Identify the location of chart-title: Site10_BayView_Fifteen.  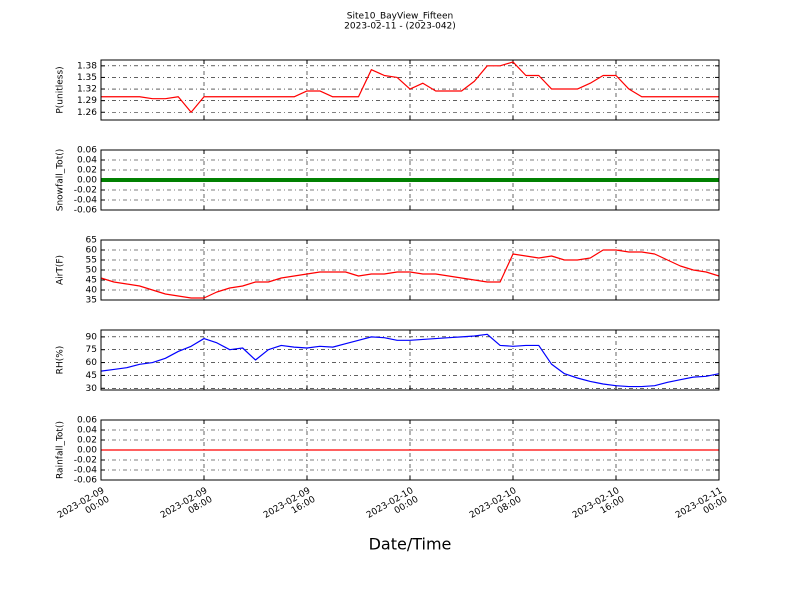
(400, 17).